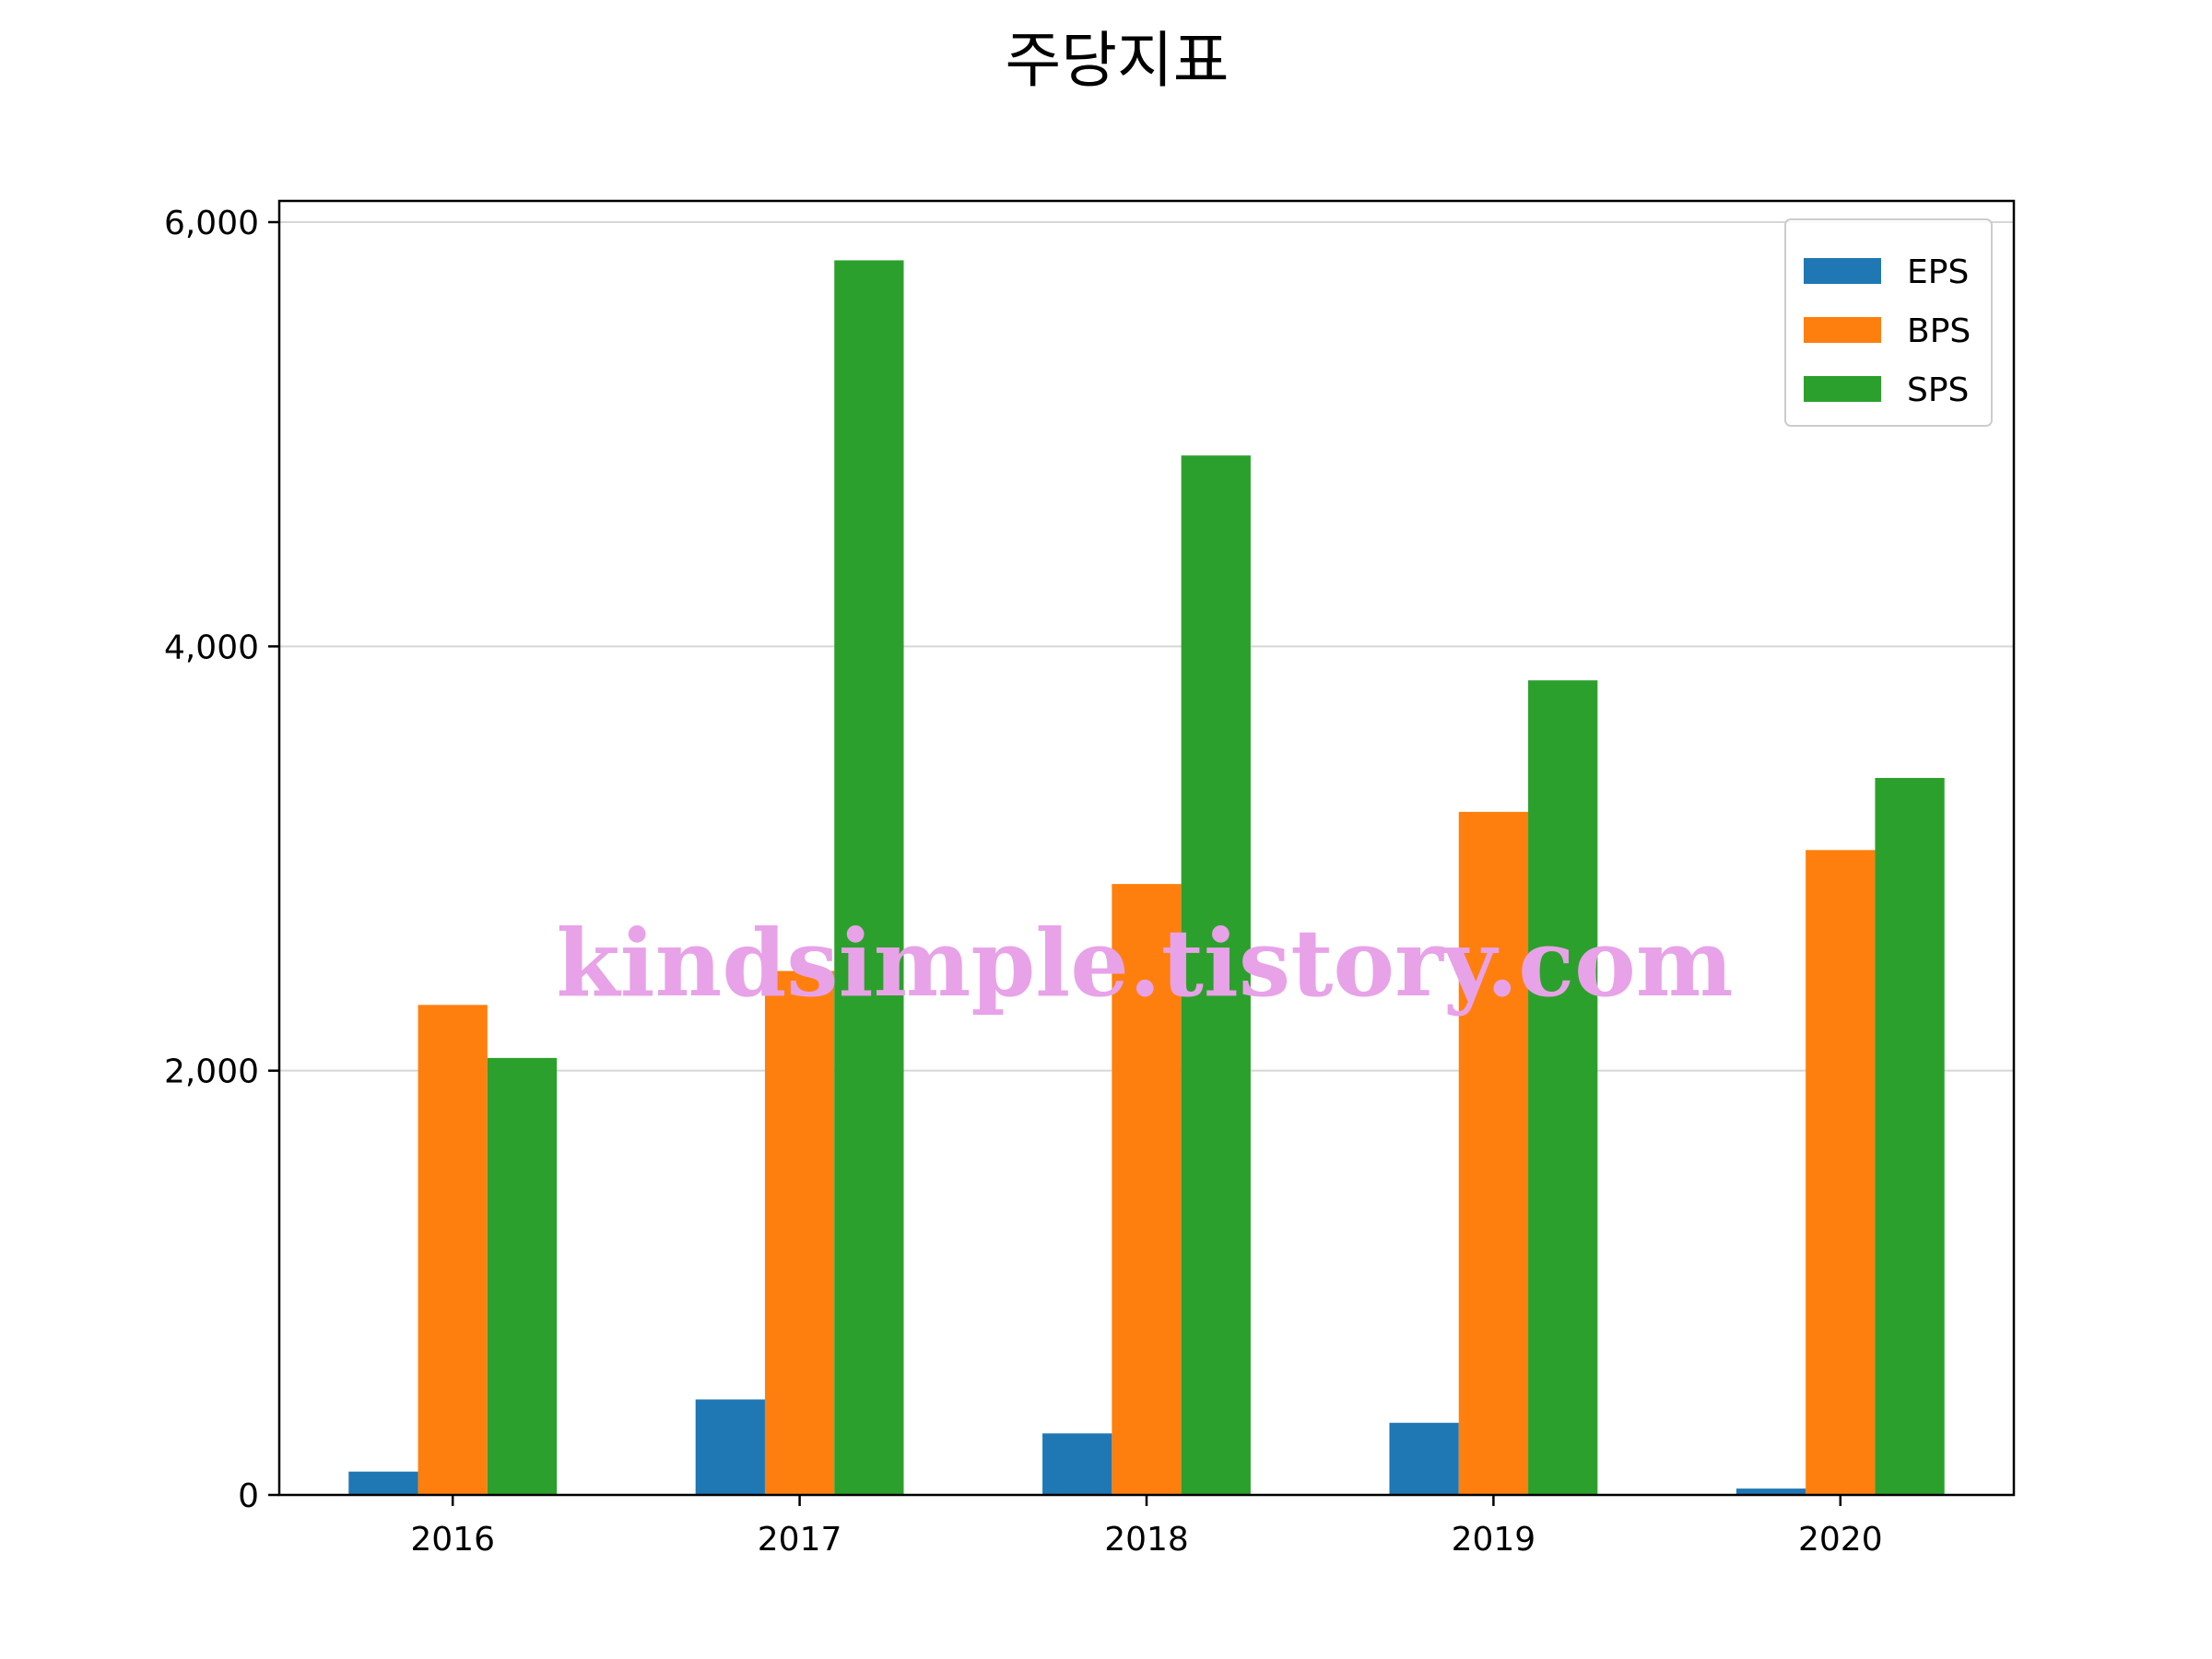 This screenshot has height=1659, width=2212. What do you see at coordinates (1939, 331) in the screenshot?
I see `legend-label-bps: BPS` at bounding box center [1939, 331].